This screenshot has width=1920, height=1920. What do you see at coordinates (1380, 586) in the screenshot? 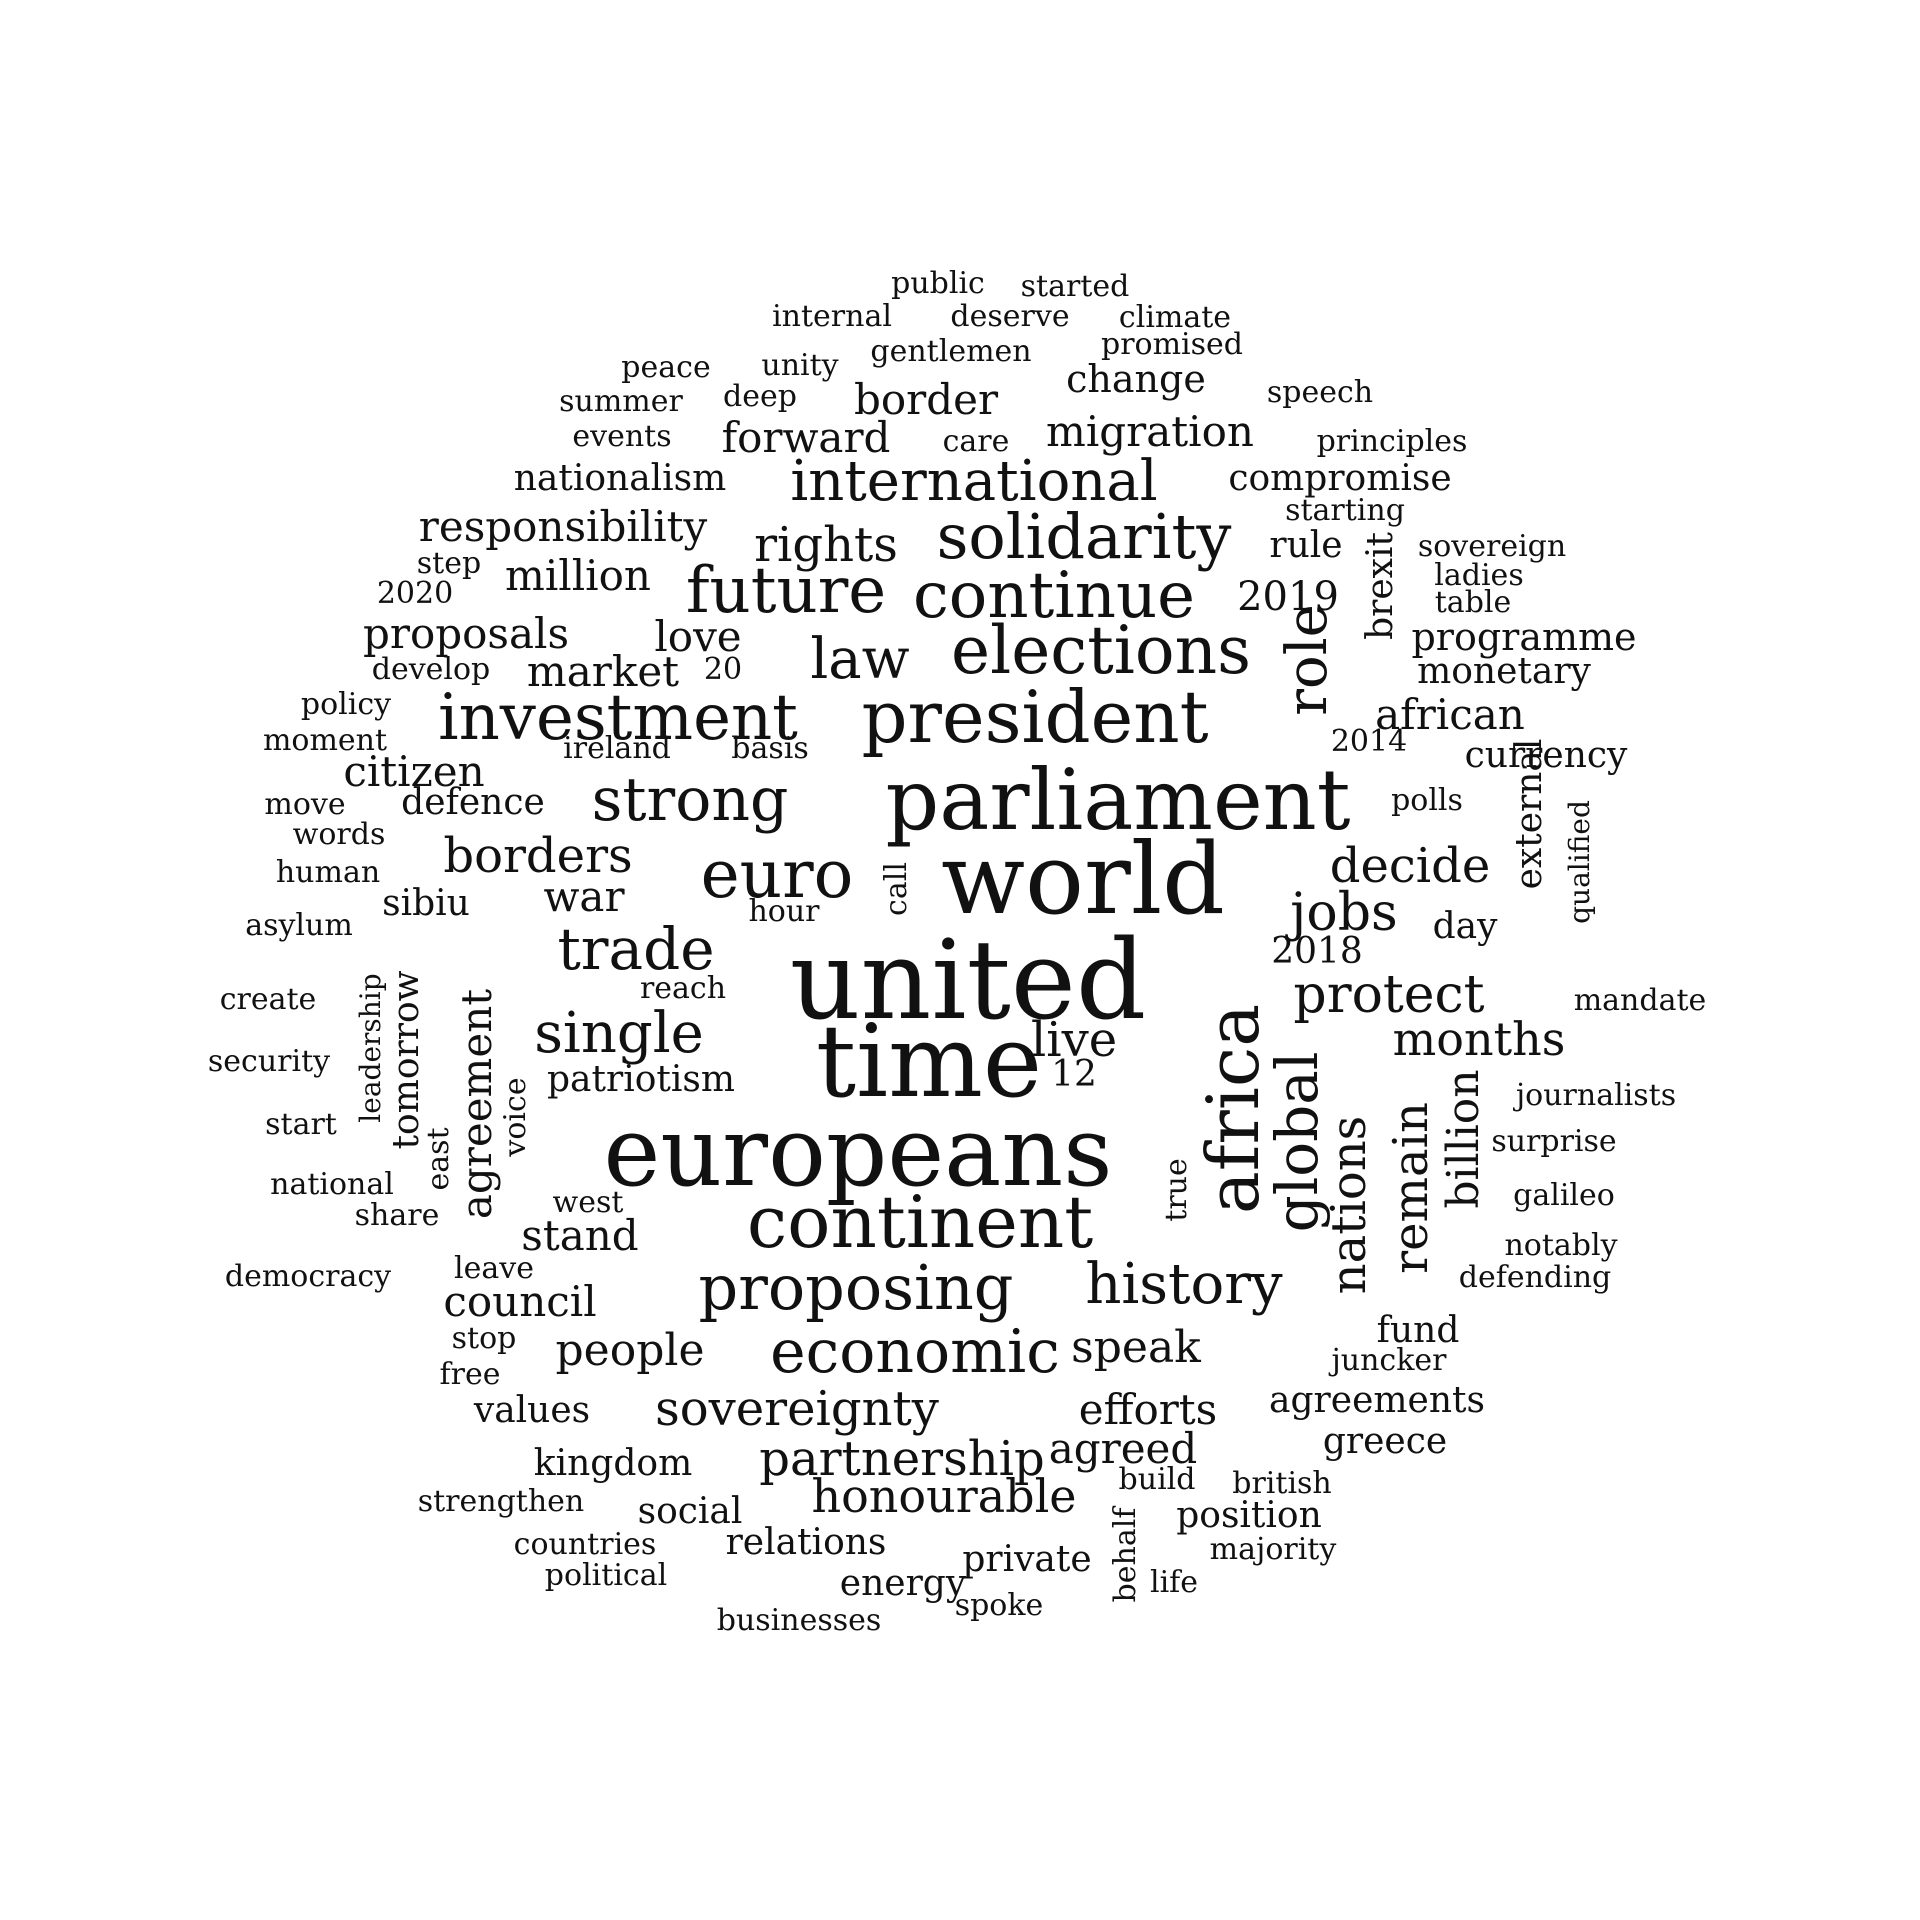
I see `word-brexit: brexit` at bounding box center [1380, 586].